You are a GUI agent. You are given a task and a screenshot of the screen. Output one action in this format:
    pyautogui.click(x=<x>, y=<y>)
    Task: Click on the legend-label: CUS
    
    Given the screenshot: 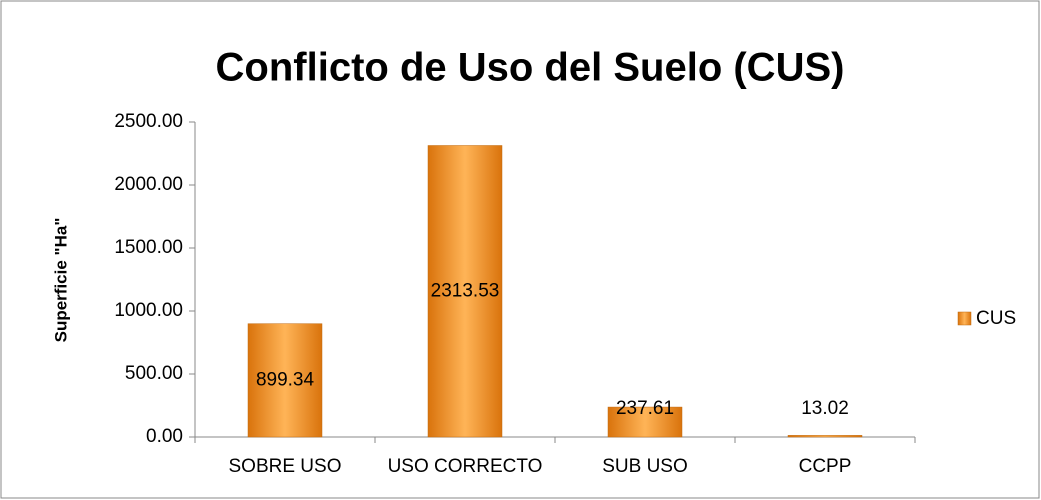 What is the action you would take?
    pyautogui.click(x=996, y=318)
    